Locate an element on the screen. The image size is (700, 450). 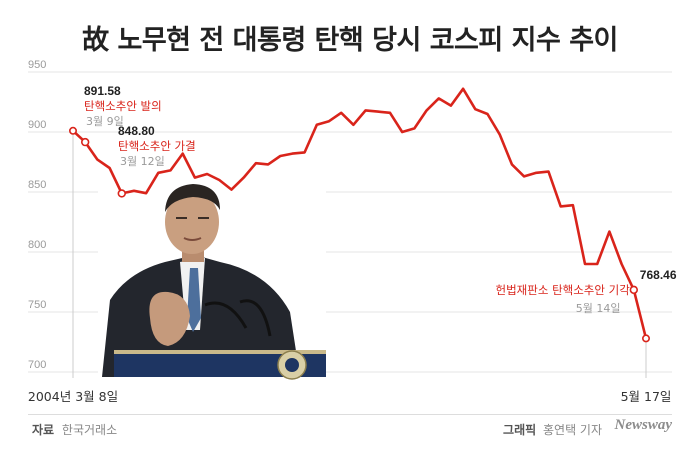
credit-name: 홍연택 기자 is located at coordinates (572, 430).